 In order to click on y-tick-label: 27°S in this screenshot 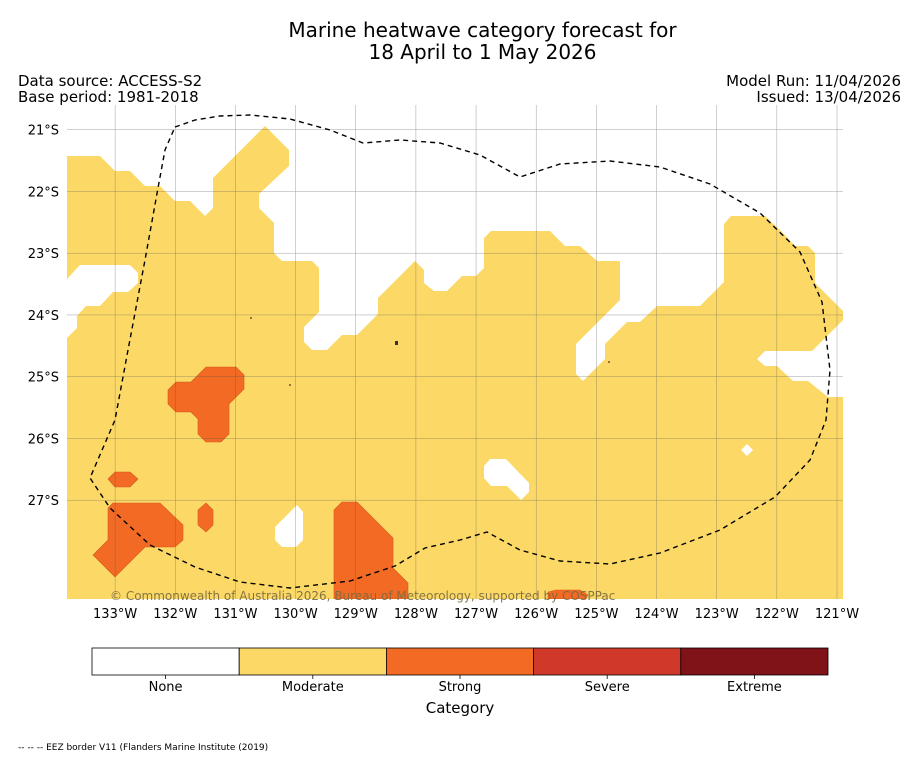, I will do `click(43, 501)`.